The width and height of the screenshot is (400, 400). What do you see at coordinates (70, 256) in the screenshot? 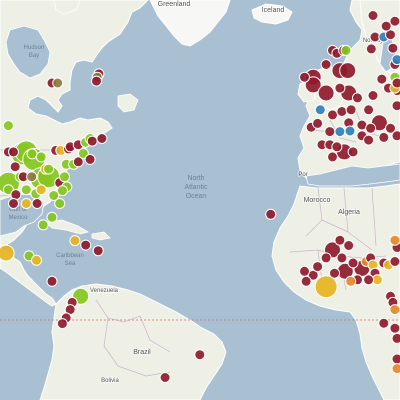
I see `label-caribbean: Caribbean` at bounding box center [70, 256].